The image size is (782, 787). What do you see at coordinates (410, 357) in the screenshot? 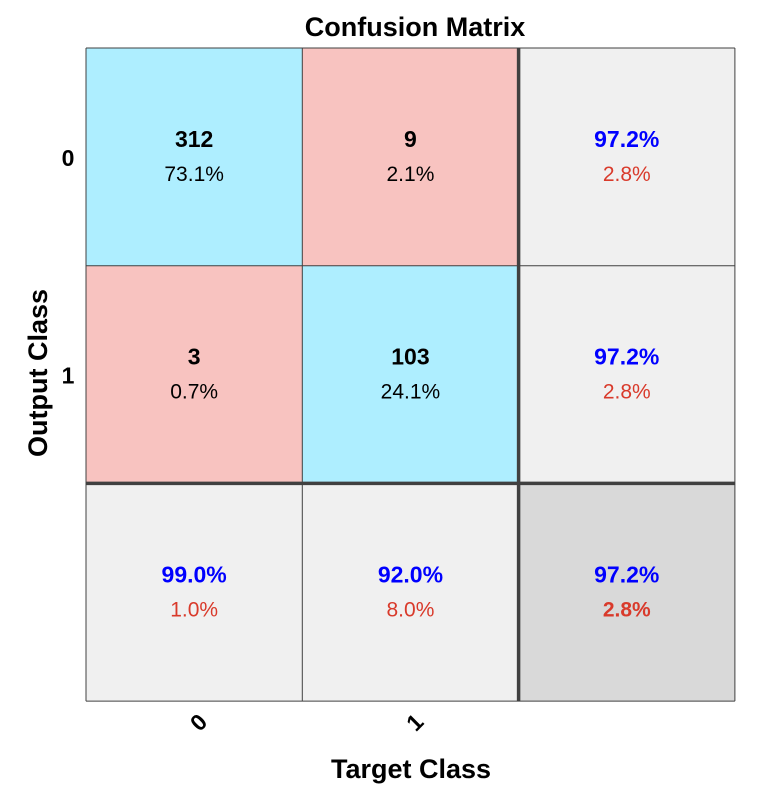
I see `cell-count-1-1: 103` at bounding box center [410, 357].